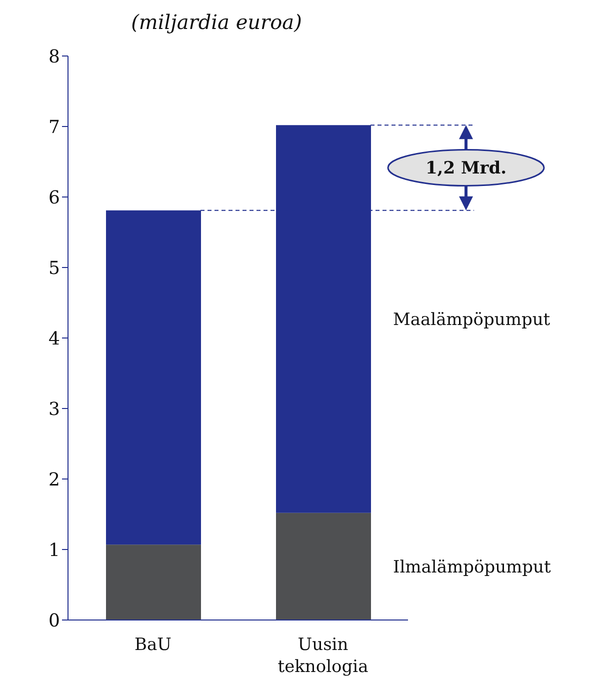 The image size is (613, 694). Describe the element at coordinates (216, 22) in the screenshot. I see `chart-title: (miljardia euroa)` at that location.